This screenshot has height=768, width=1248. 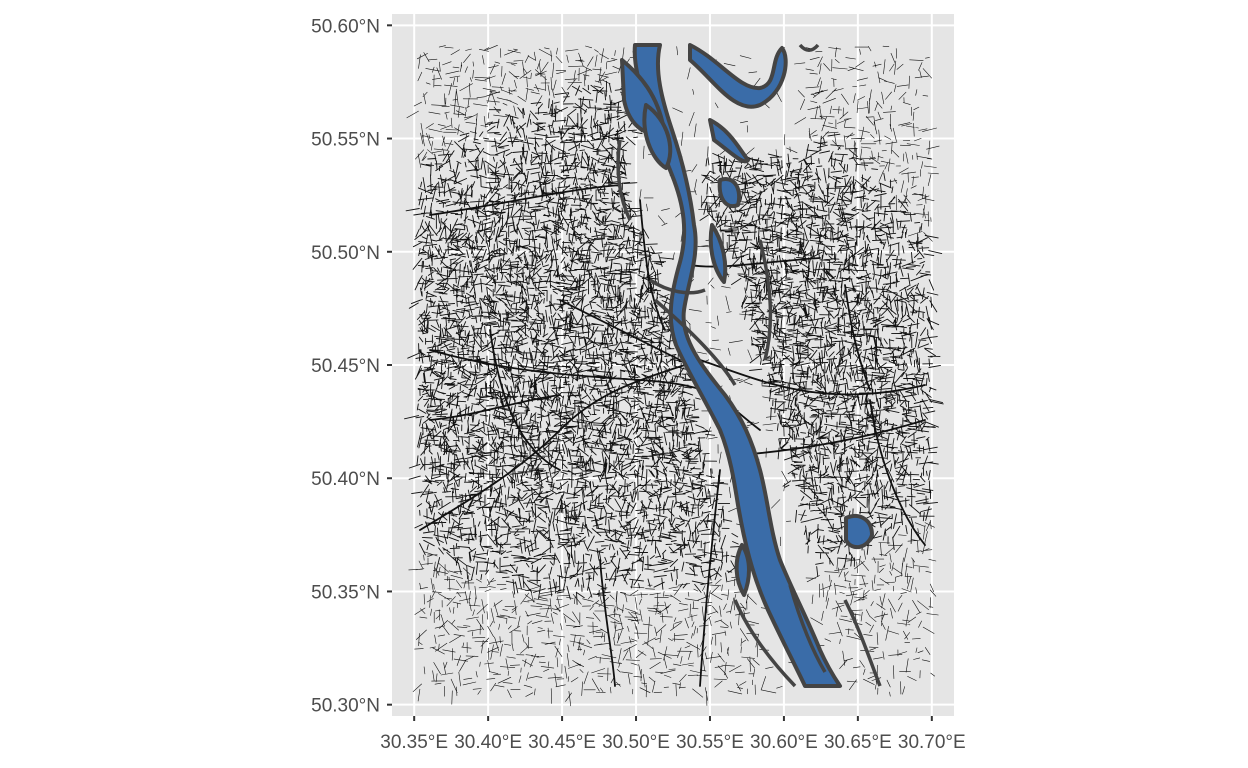 What do you see at coordinates (414, 742) in the screenshot?
I see `x-tick-label-0: 30.35°E` at bounding box center [414, 742].